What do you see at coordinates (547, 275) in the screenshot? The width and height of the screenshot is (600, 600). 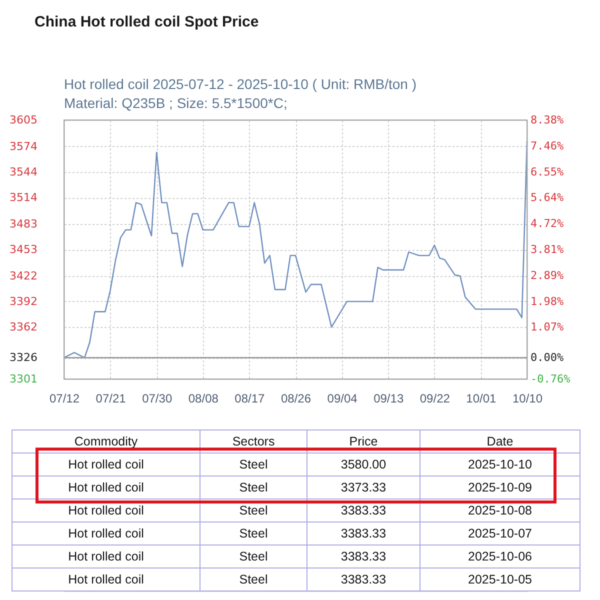 I see `y2-tick-label: 2.89%` at bounding box center [547, 275].